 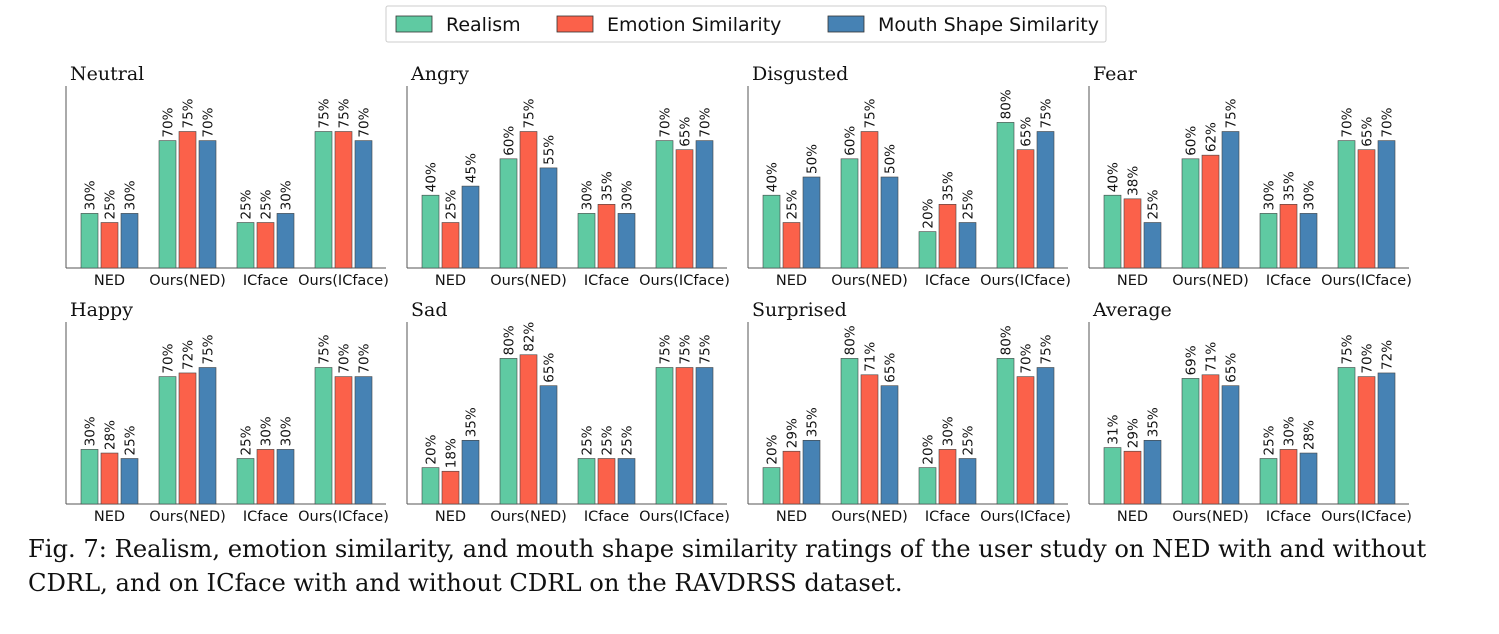 What do you see at coordinates (1368, 132) in the screenshot?
I see `data-label: 65%` at bounding box center [1368, 132].